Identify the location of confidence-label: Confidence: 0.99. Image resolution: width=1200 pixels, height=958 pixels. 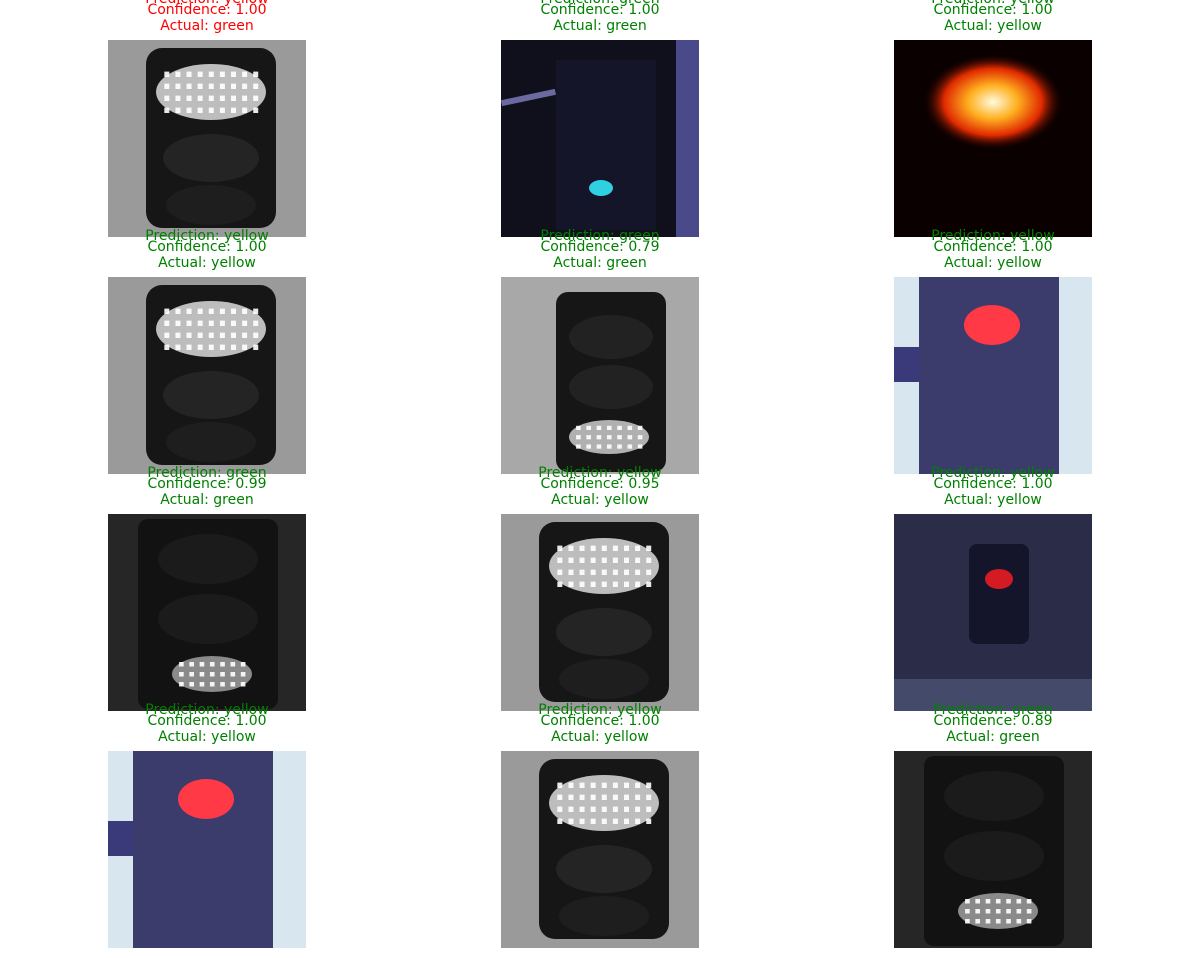
(207, 484).